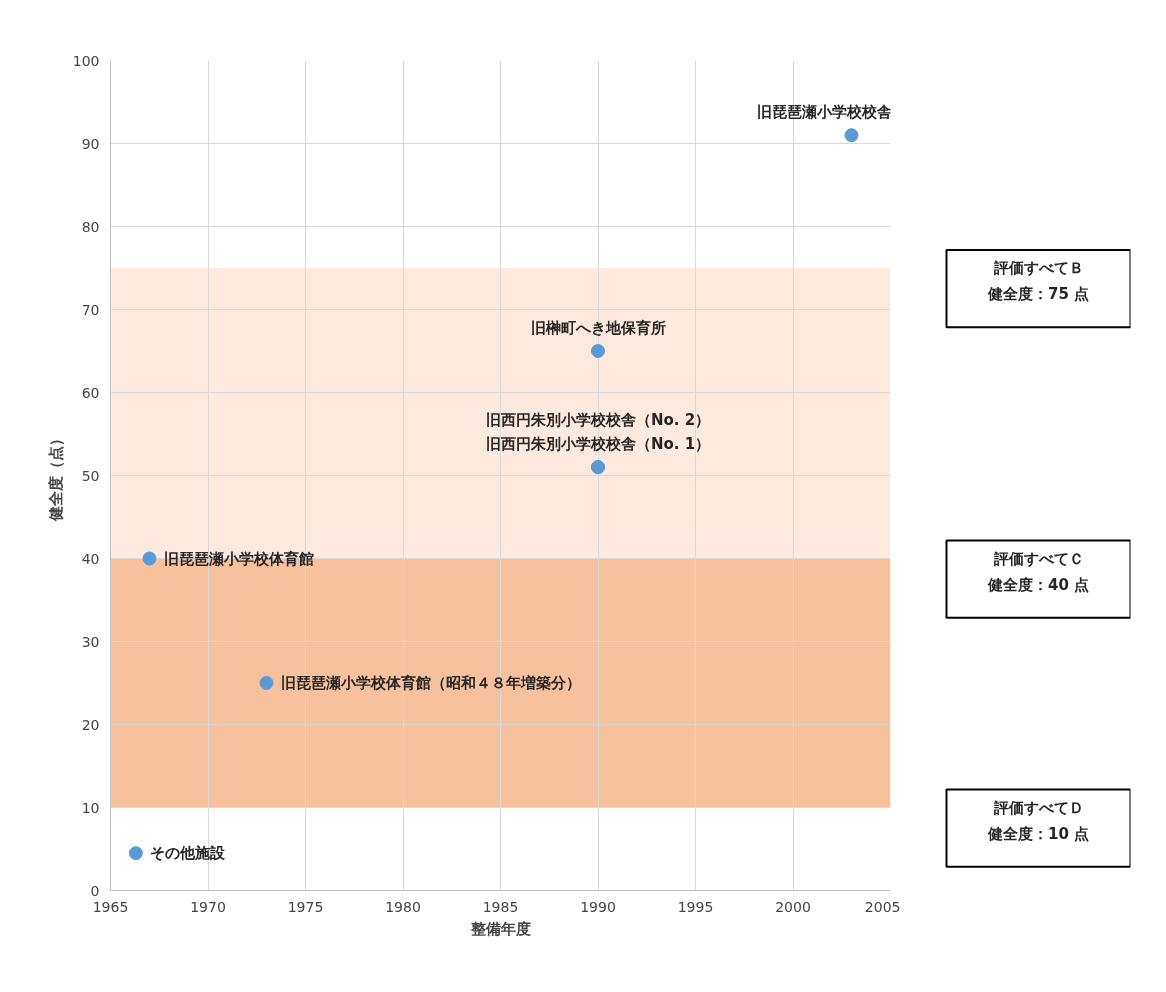  Describe the element at coordinates (90, 724) in the screenshot. I see `y-tick-label: 20` at that location.